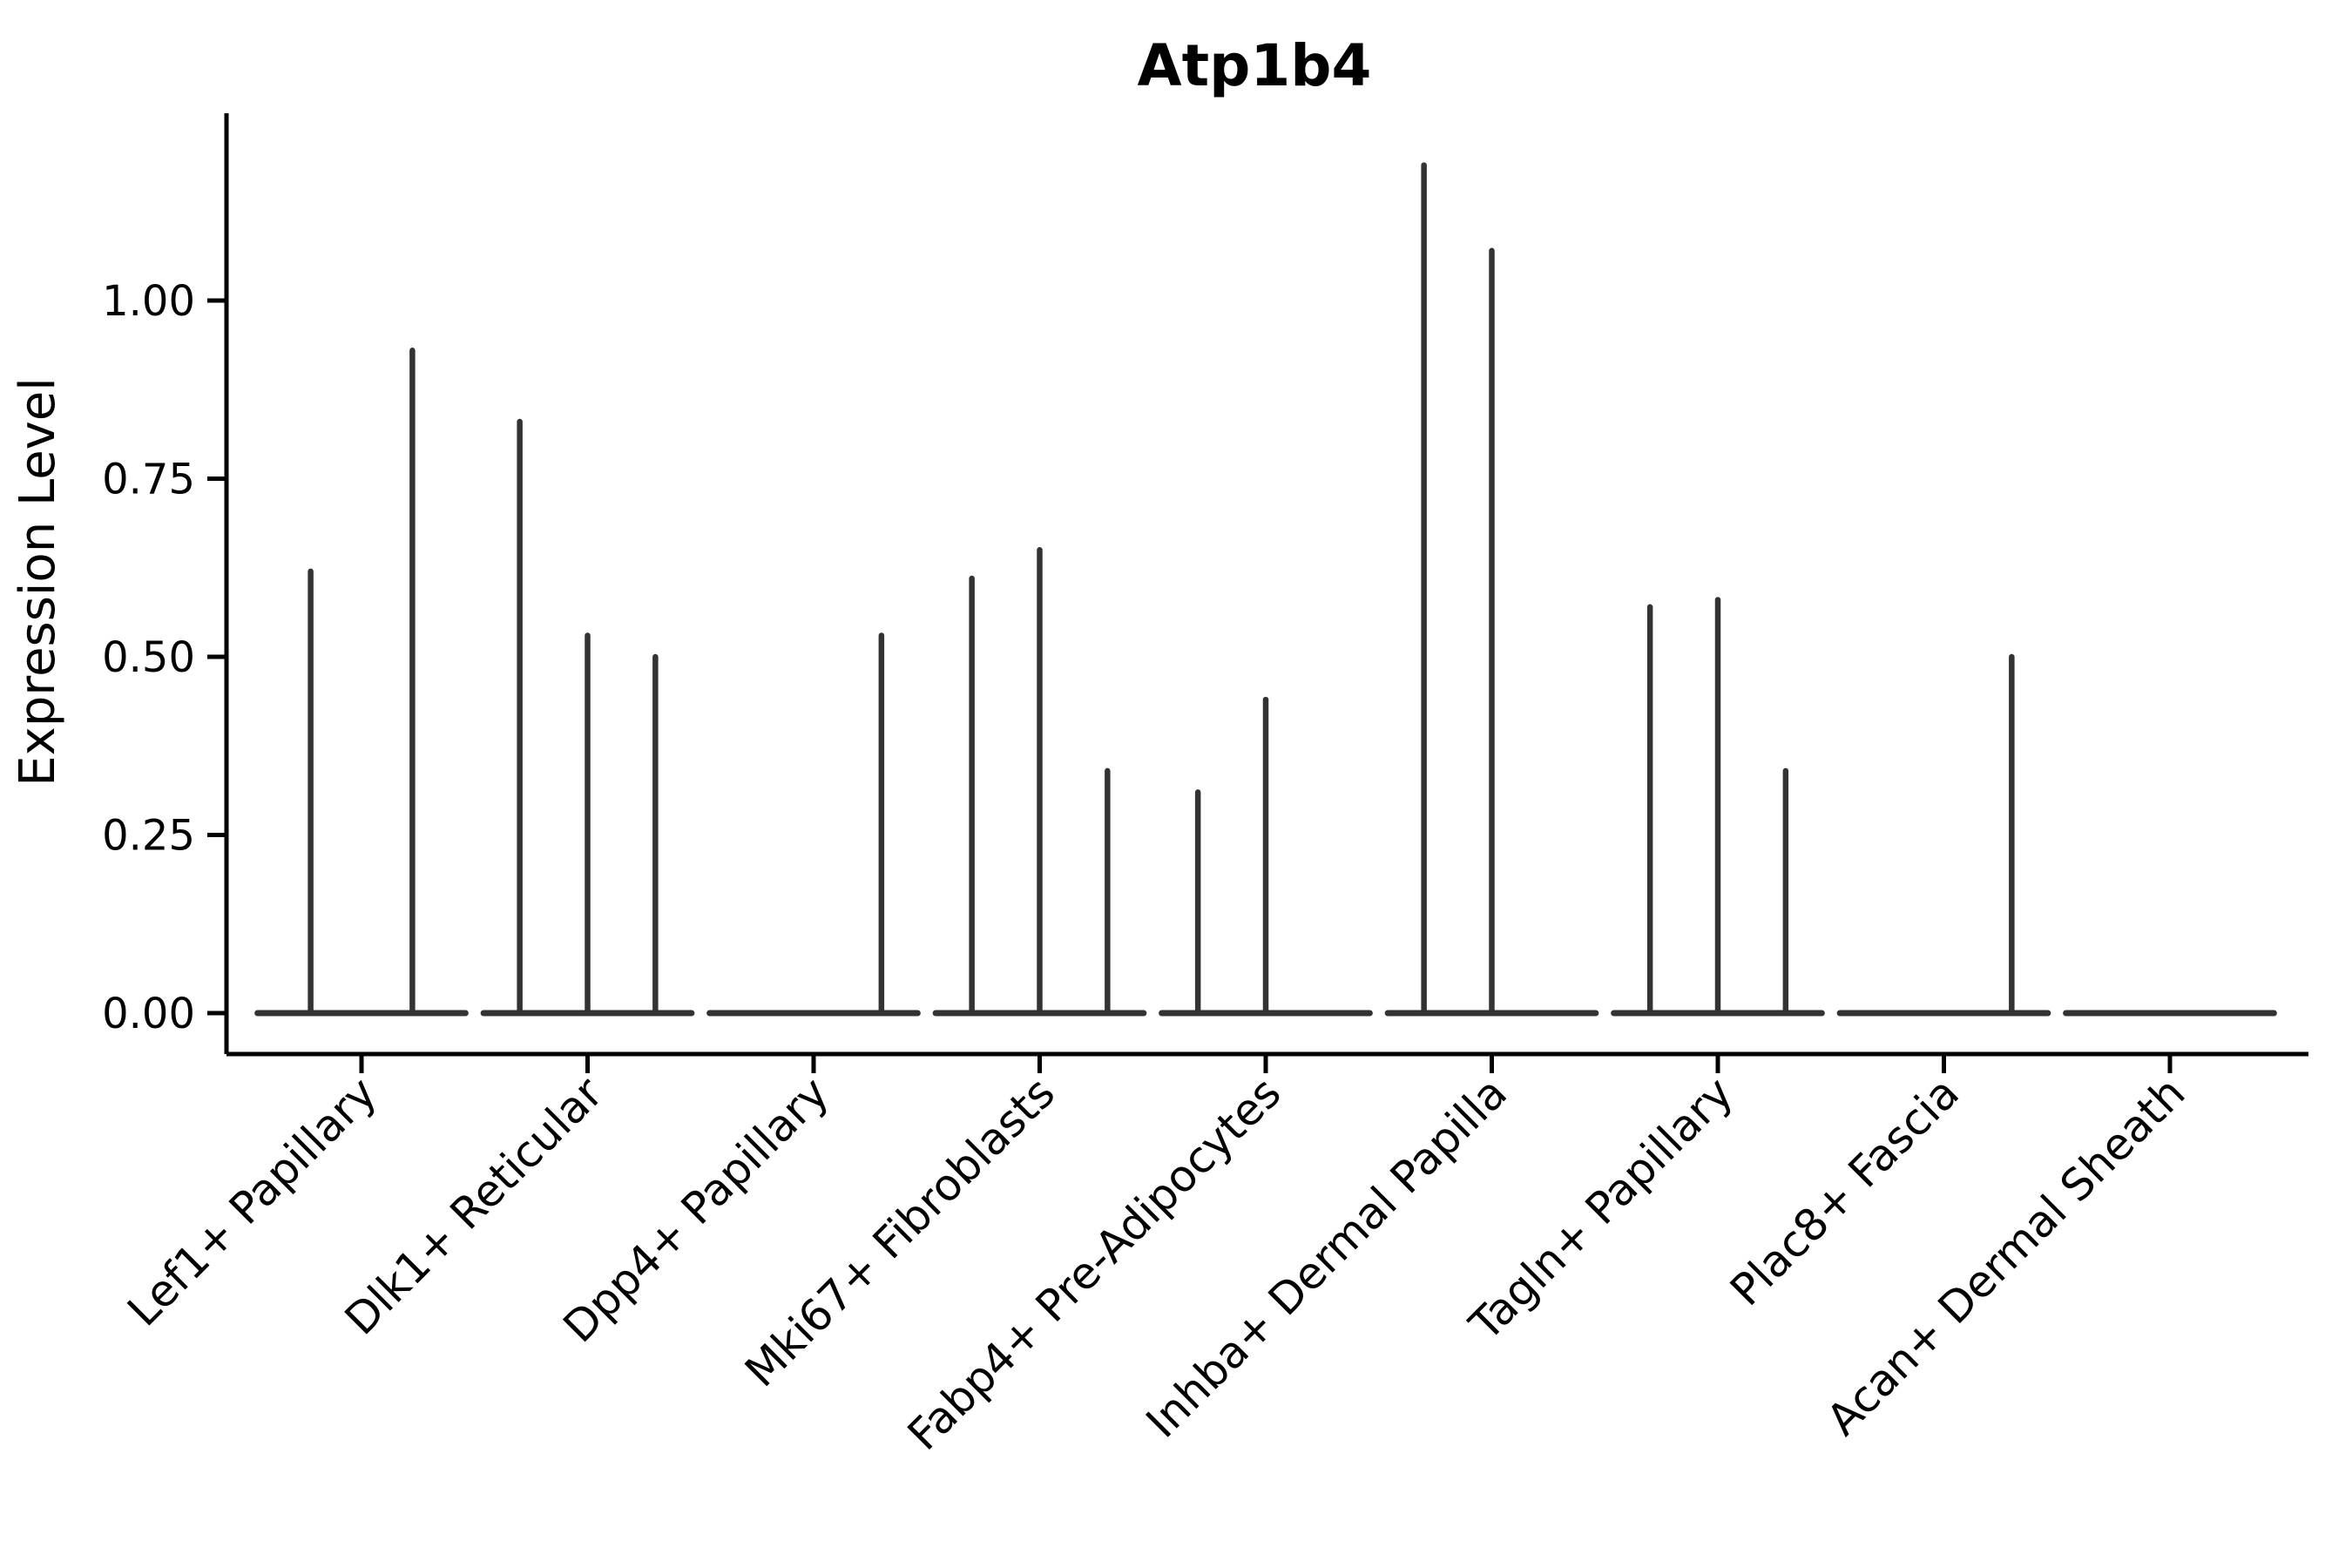 Image resolution: width=2352 pixels, height=1568 pixels. I want to click on chart-title: Atp1b4, so click(1255, 66).